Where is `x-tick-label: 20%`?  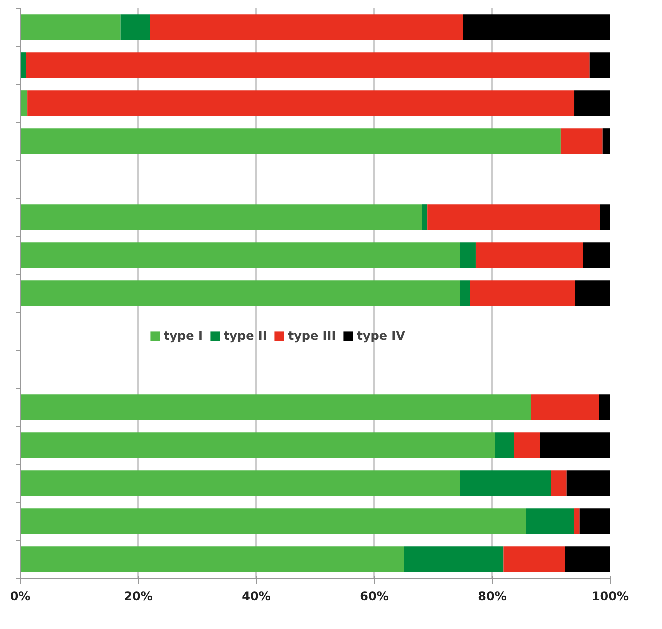 x-tick-label: 20% is located at coordinates (138, 597).